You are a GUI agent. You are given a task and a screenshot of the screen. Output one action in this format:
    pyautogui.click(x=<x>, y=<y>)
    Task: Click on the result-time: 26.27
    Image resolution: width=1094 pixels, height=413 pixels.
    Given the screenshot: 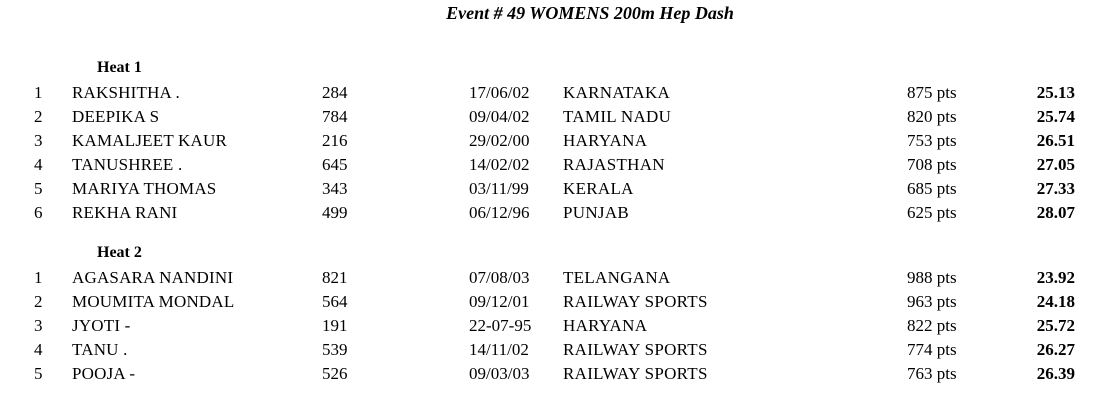 What is the action you would take?
    pyautogui.click(x=1055, y=349)
    